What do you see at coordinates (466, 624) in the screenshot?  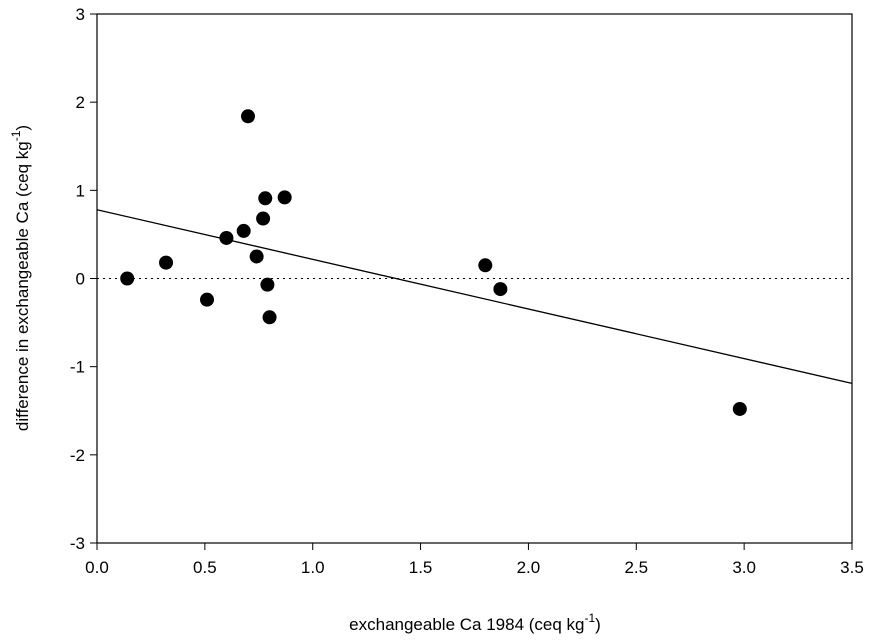 I see `x-label-text: exchangeable Ca 1984 (ceq kg` at bounding box center [466, 624].